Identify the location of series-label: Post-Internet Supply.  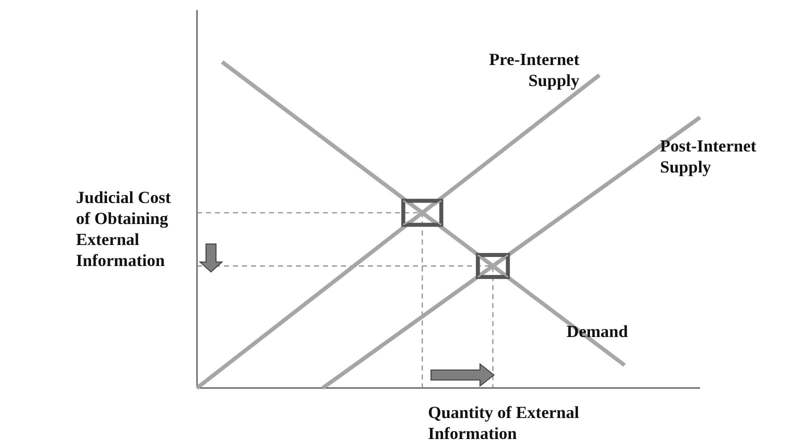
(708, 156).